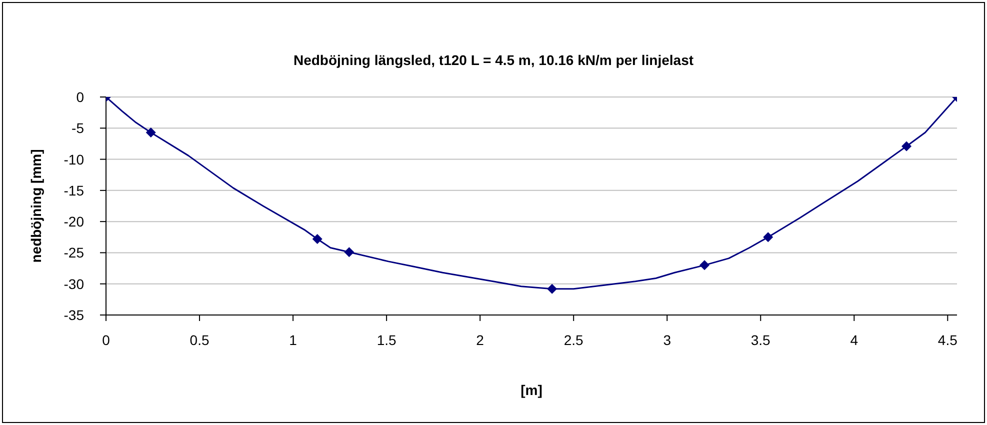  Describe the element at coordinates (74, 159) in the screenshot. I see `y-tick-label: -10` at that location.